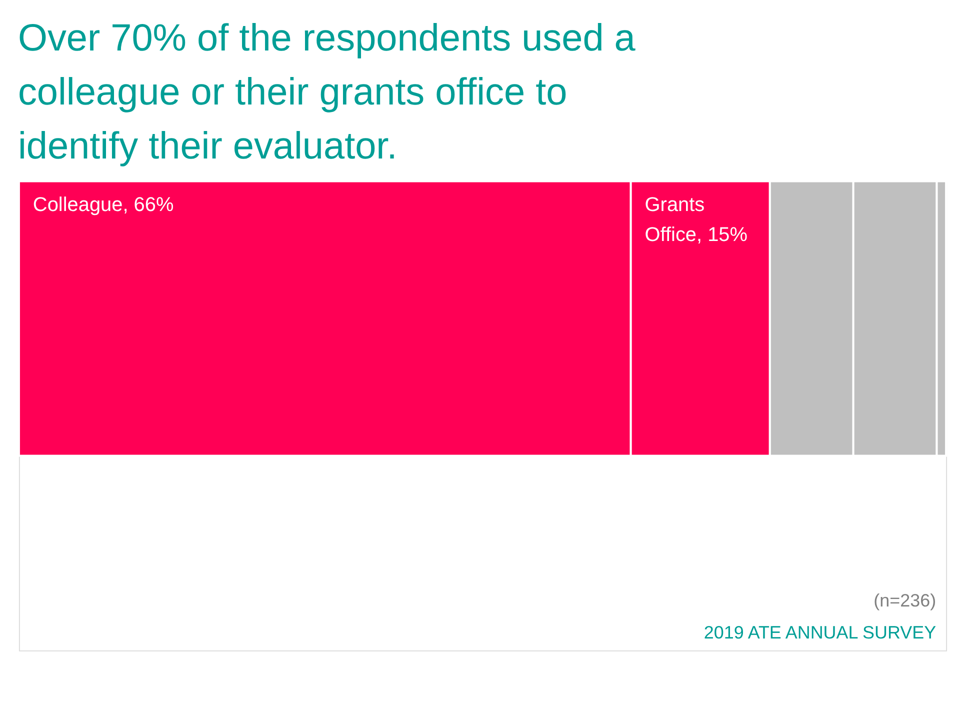 Image resolution: width=965 pixels, height=724 pixels. I want to click on data-label: Colleague, 66%, so click(103, 205).